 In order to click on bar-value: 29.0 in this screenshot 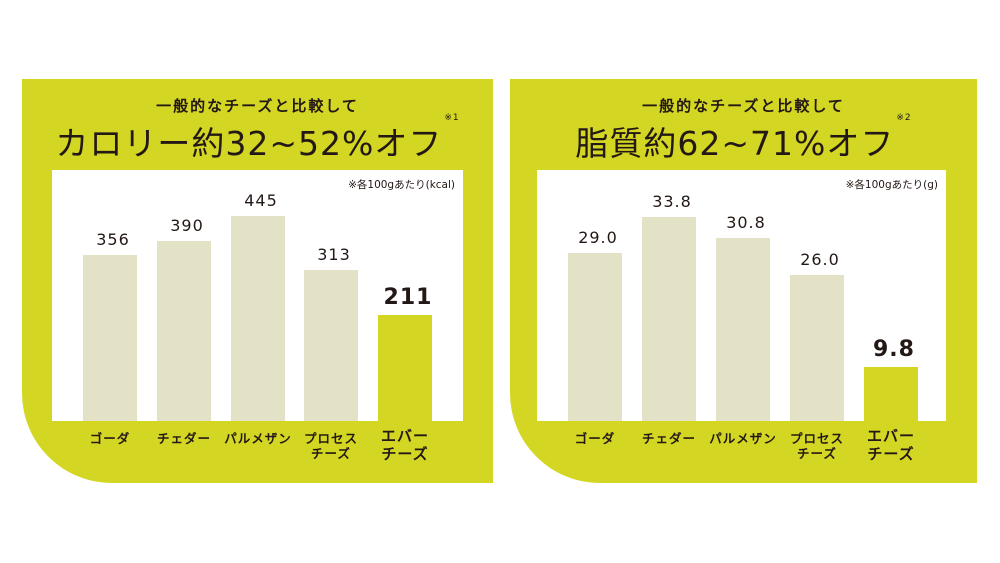, I will do `click(598, 237)`.